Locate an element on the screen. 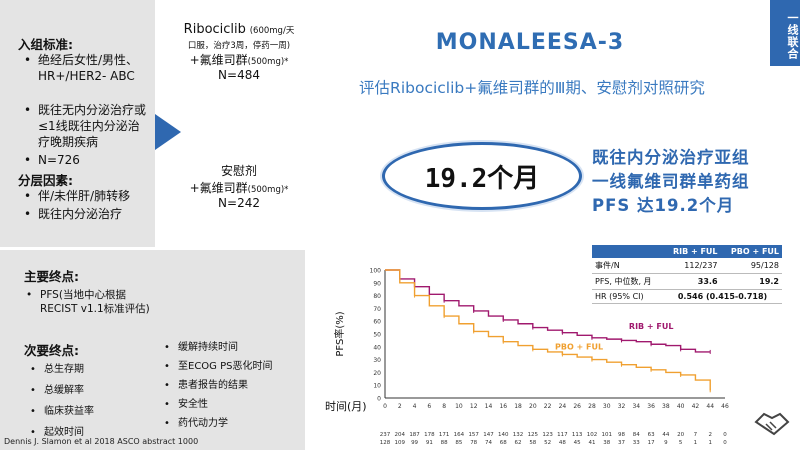 This screenshot has height=450, width=800. at-risk-value: 132 is located at coordinates (518, 435).